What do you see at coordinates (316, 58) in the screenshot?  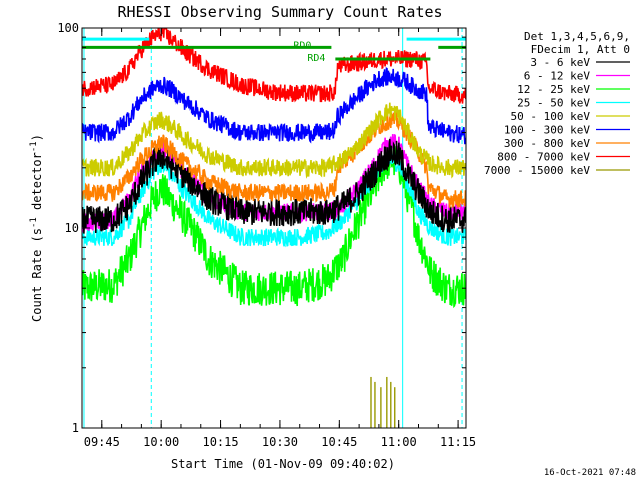 I see `state-label-rd4: RD4` at bounding box center [316, 58].